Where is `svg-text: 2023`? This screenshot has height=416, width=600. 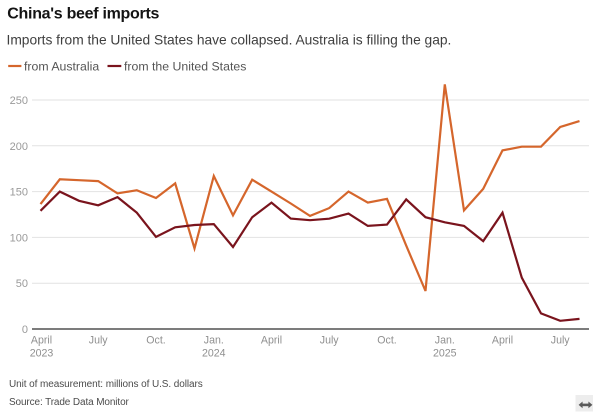 svg-text: 2023 is located at coordinates (42, 353).